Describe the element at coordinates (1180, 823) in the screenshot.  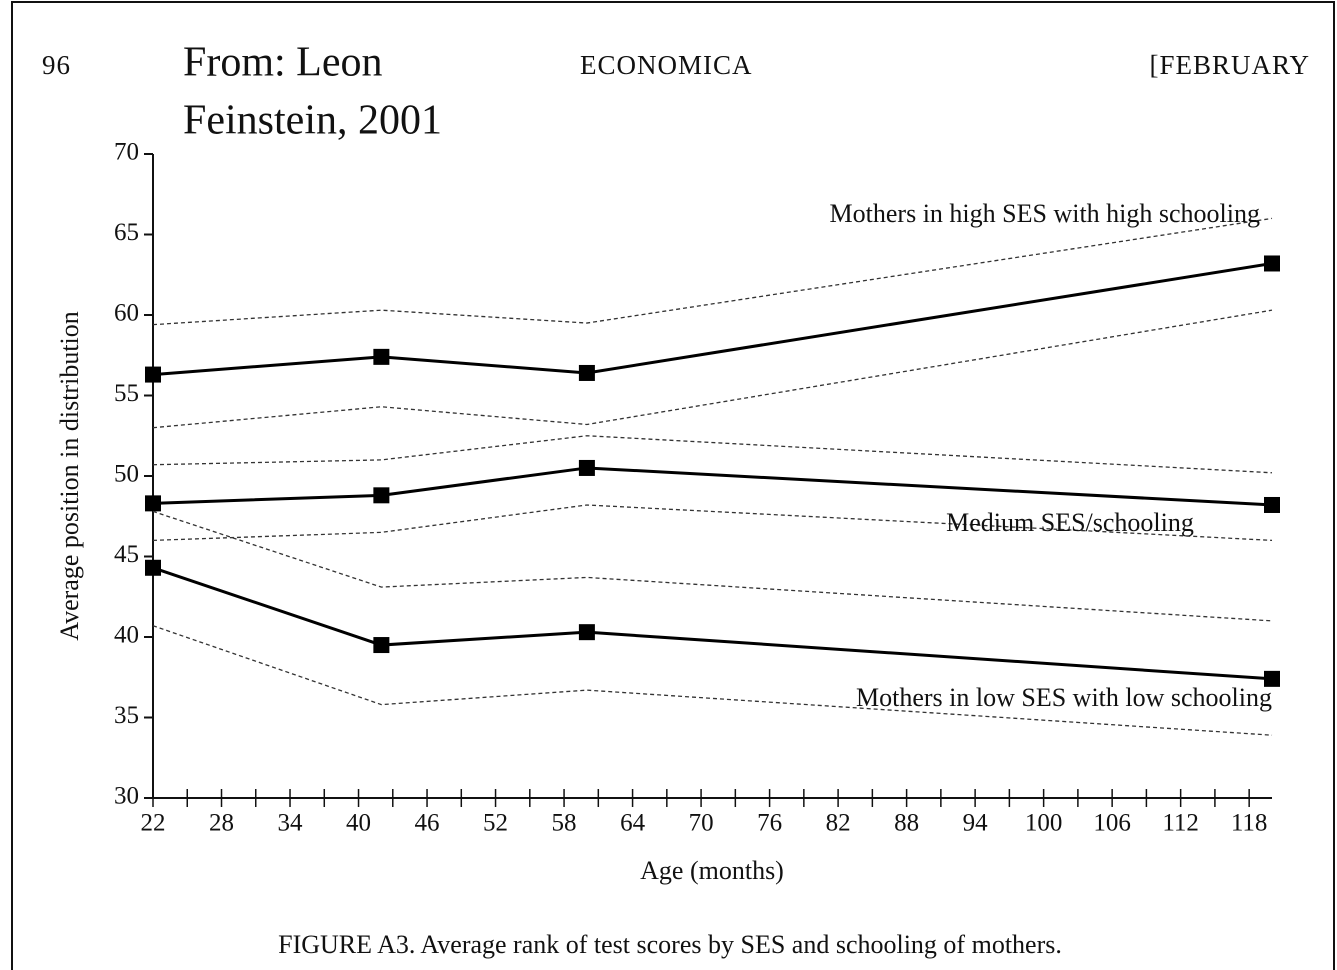
I see `x-tick-label: 112` at that location.